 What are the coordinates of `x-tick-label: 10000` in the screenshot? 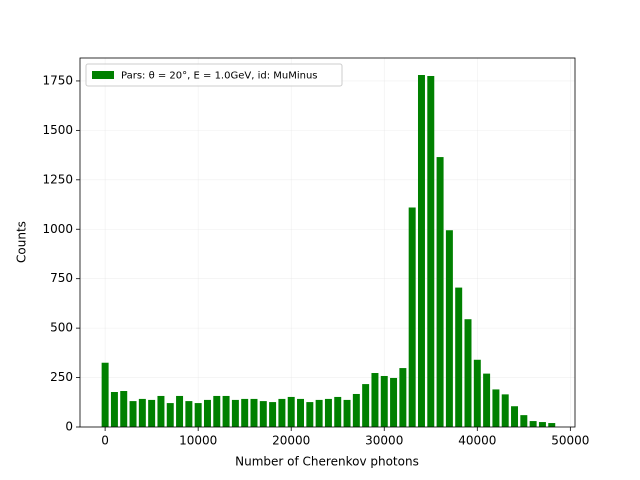 It's located at (198, 441).